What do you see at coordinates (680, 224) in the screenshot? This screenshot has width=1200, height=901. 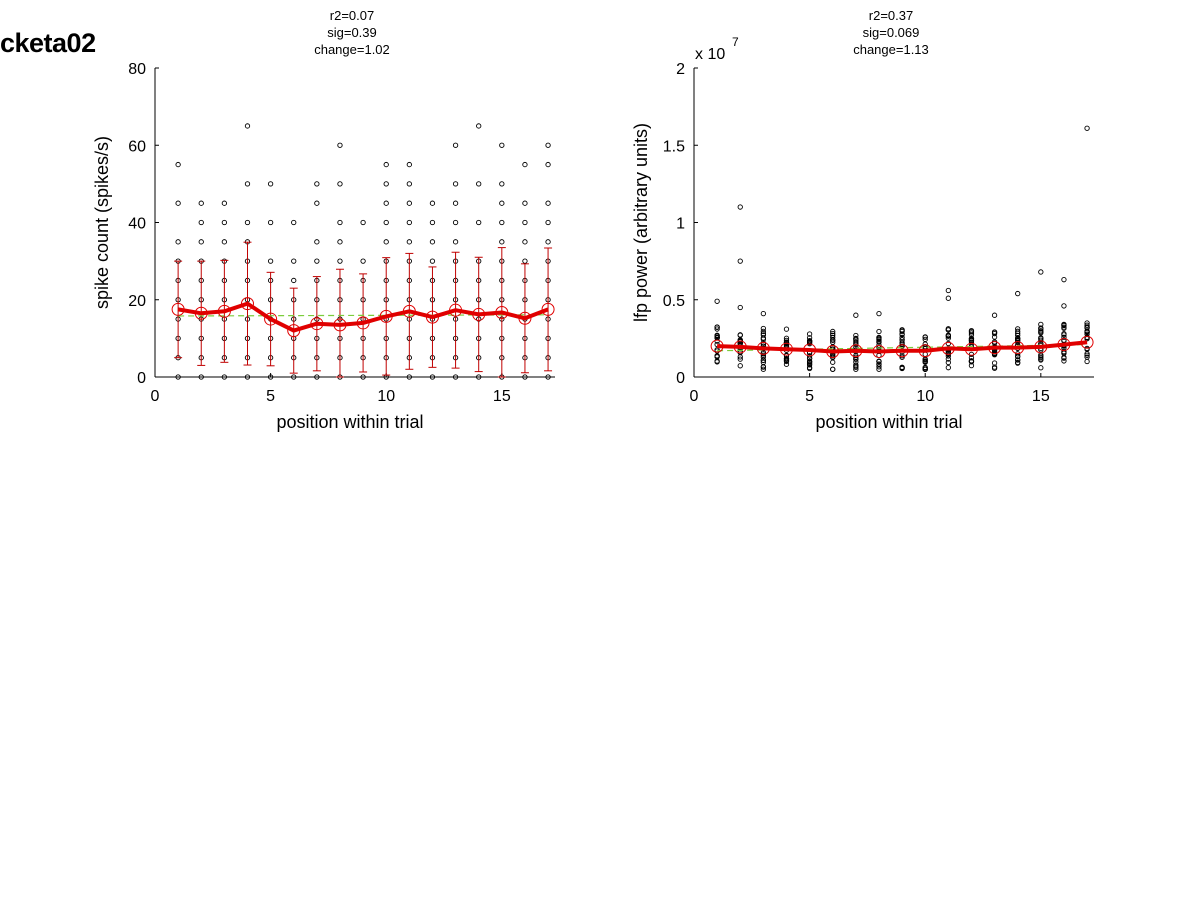 I see `y-tick-label: 1` at bounding box center [680, 224].